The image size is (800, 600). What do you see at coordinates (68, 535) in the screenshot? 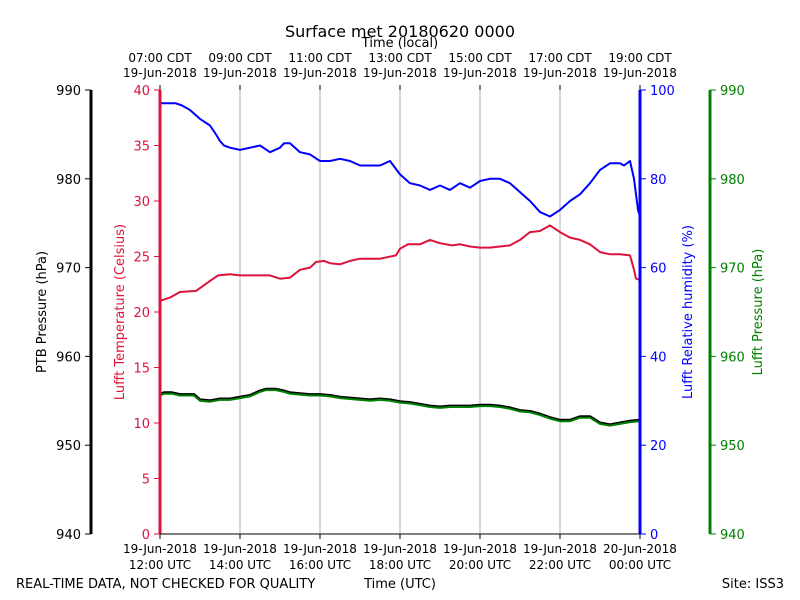
I see `ptb_pressure-tick-label: 940` at bounding box center [68, 535].